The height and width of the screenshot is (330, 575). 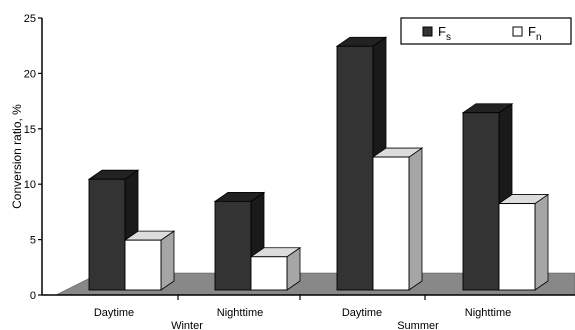 What do you see at coordinates (444, 33) in the screenshot?
I see `legend-label: Fs` at bounding box center [444, 33].